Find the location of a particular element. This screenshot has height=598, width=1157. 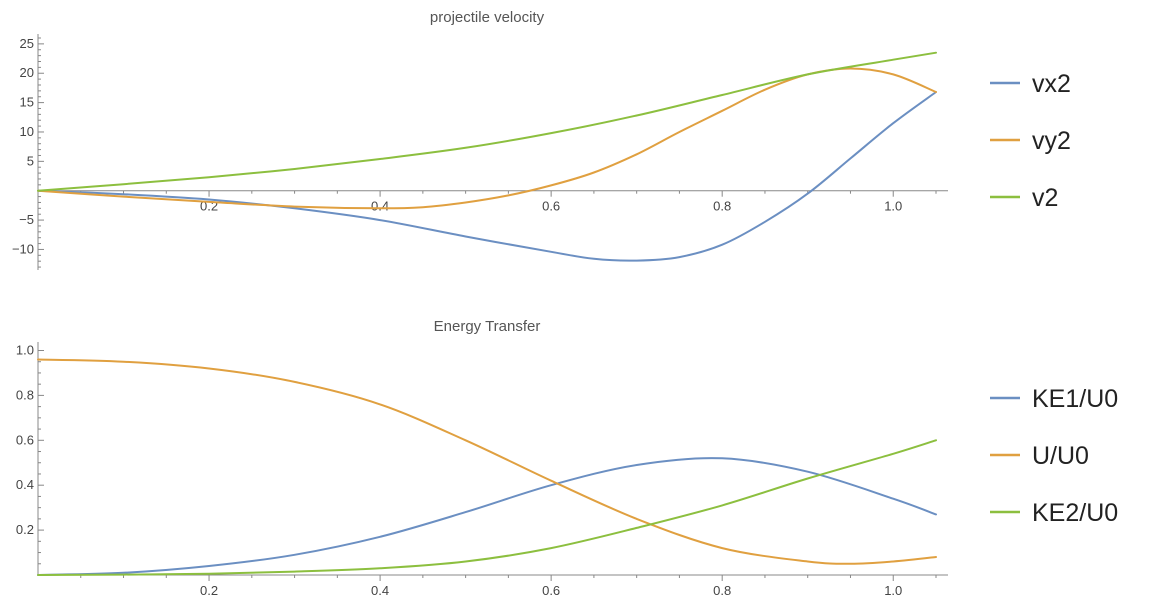

legend-label: KE2/U0 is located at coordinates (1075, 513).